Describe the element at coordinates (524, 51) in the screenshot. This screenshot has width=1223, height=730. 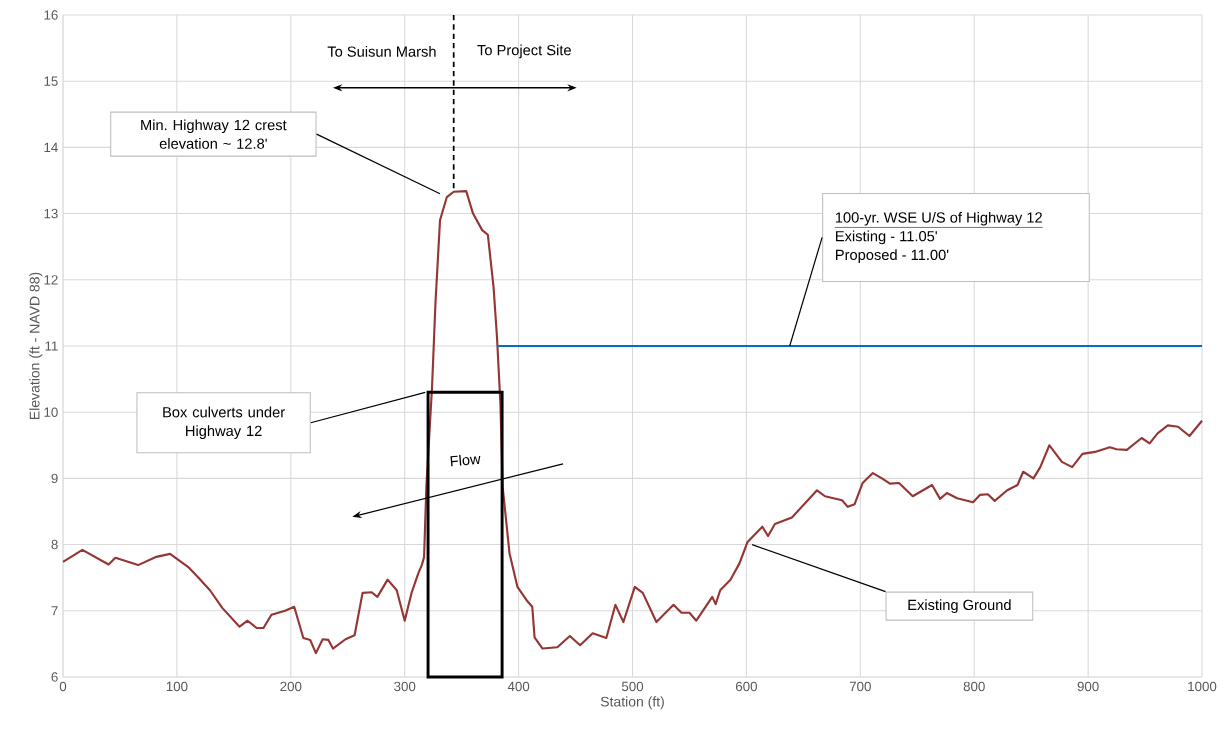
I see `annotation: To Project Site` at that location.